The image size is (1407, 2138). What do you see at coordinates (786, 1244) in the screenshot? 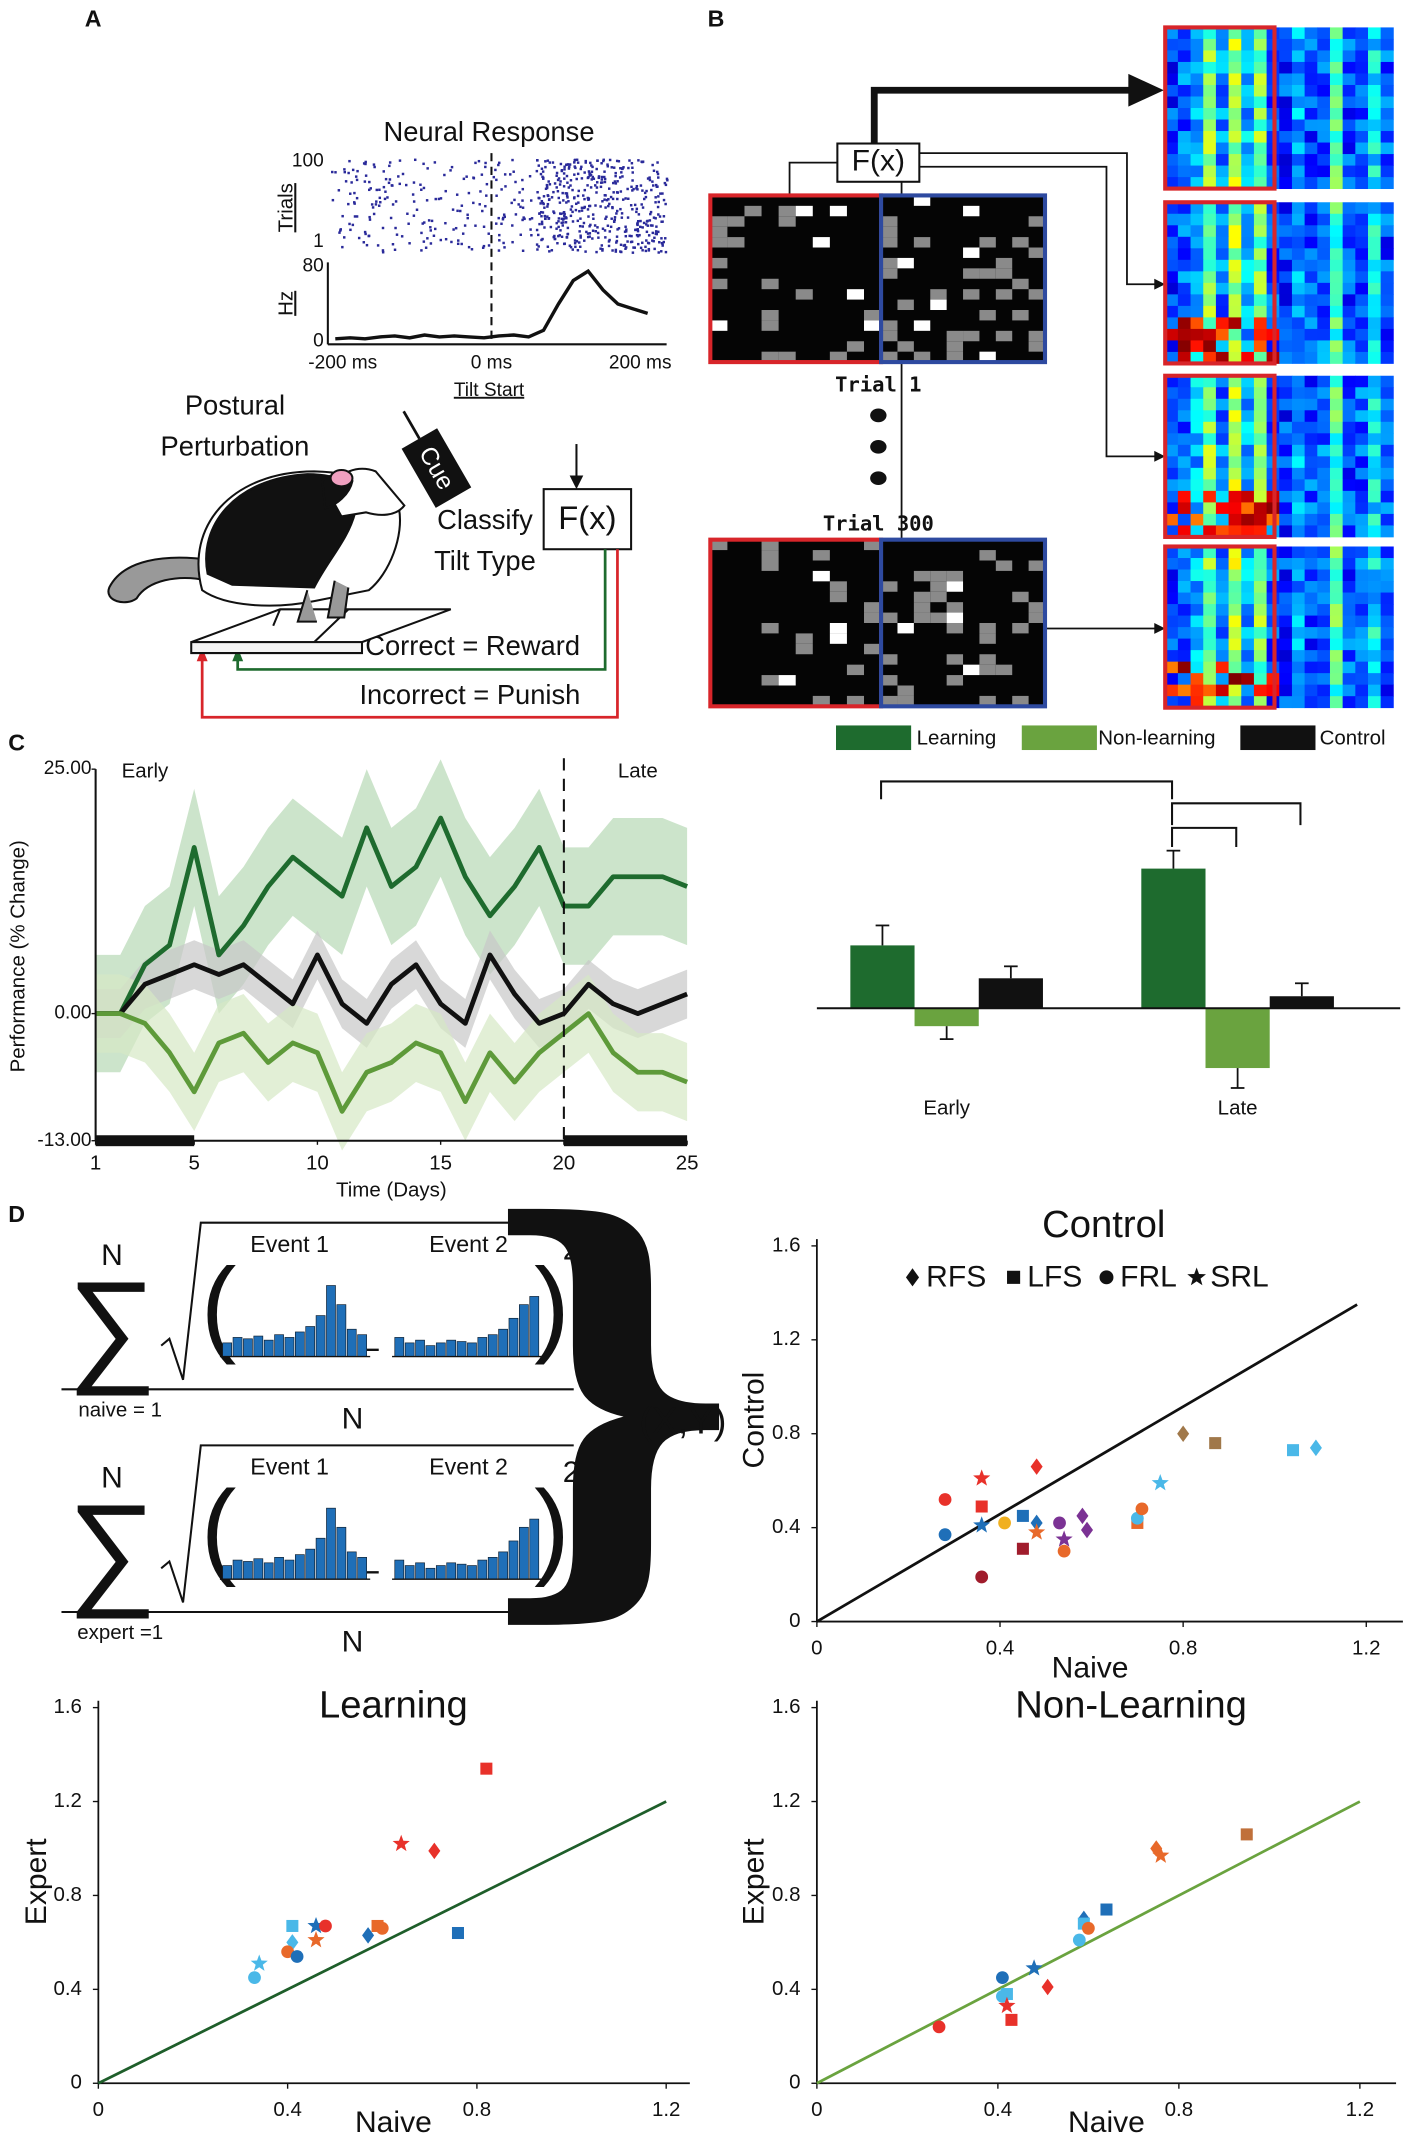
I see `y-tick-label: 1.6` at bounding box center [786, 1244].